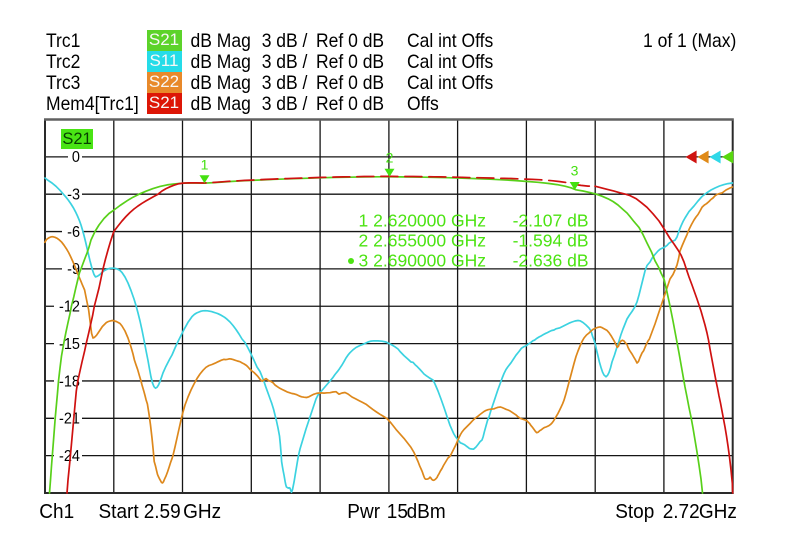 The image size is (789, 557). I want to click on svg-text: -6, so click(73, 232).